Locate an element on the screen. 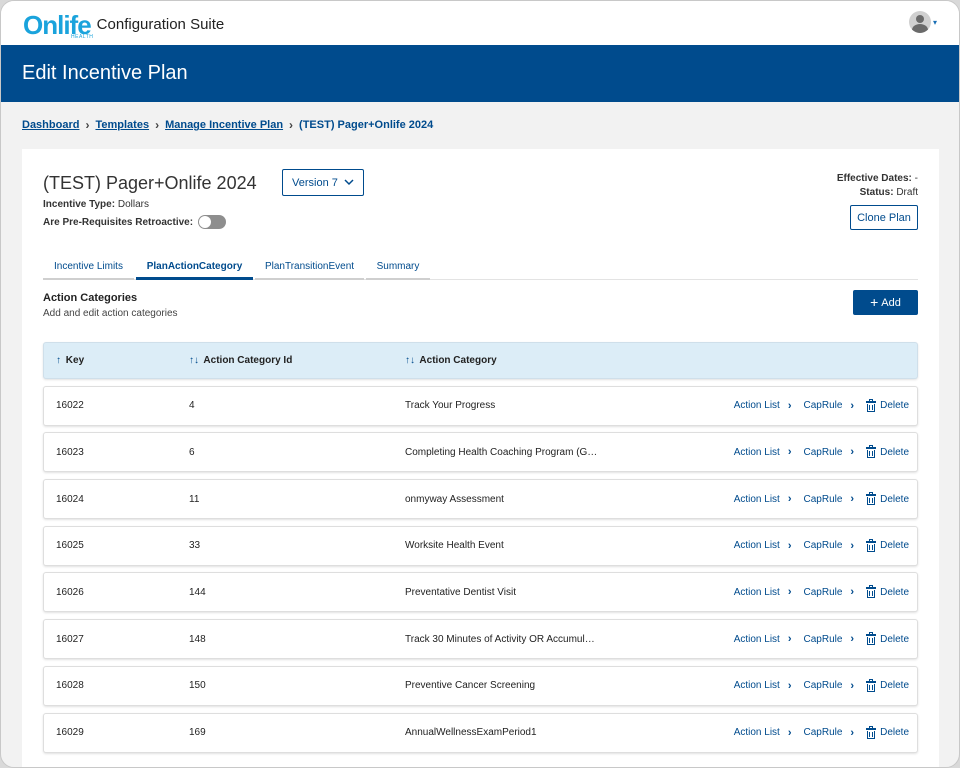 The image size is (960, 768). breadcrumb-templates: Templates is located at coordinates (122, 125).